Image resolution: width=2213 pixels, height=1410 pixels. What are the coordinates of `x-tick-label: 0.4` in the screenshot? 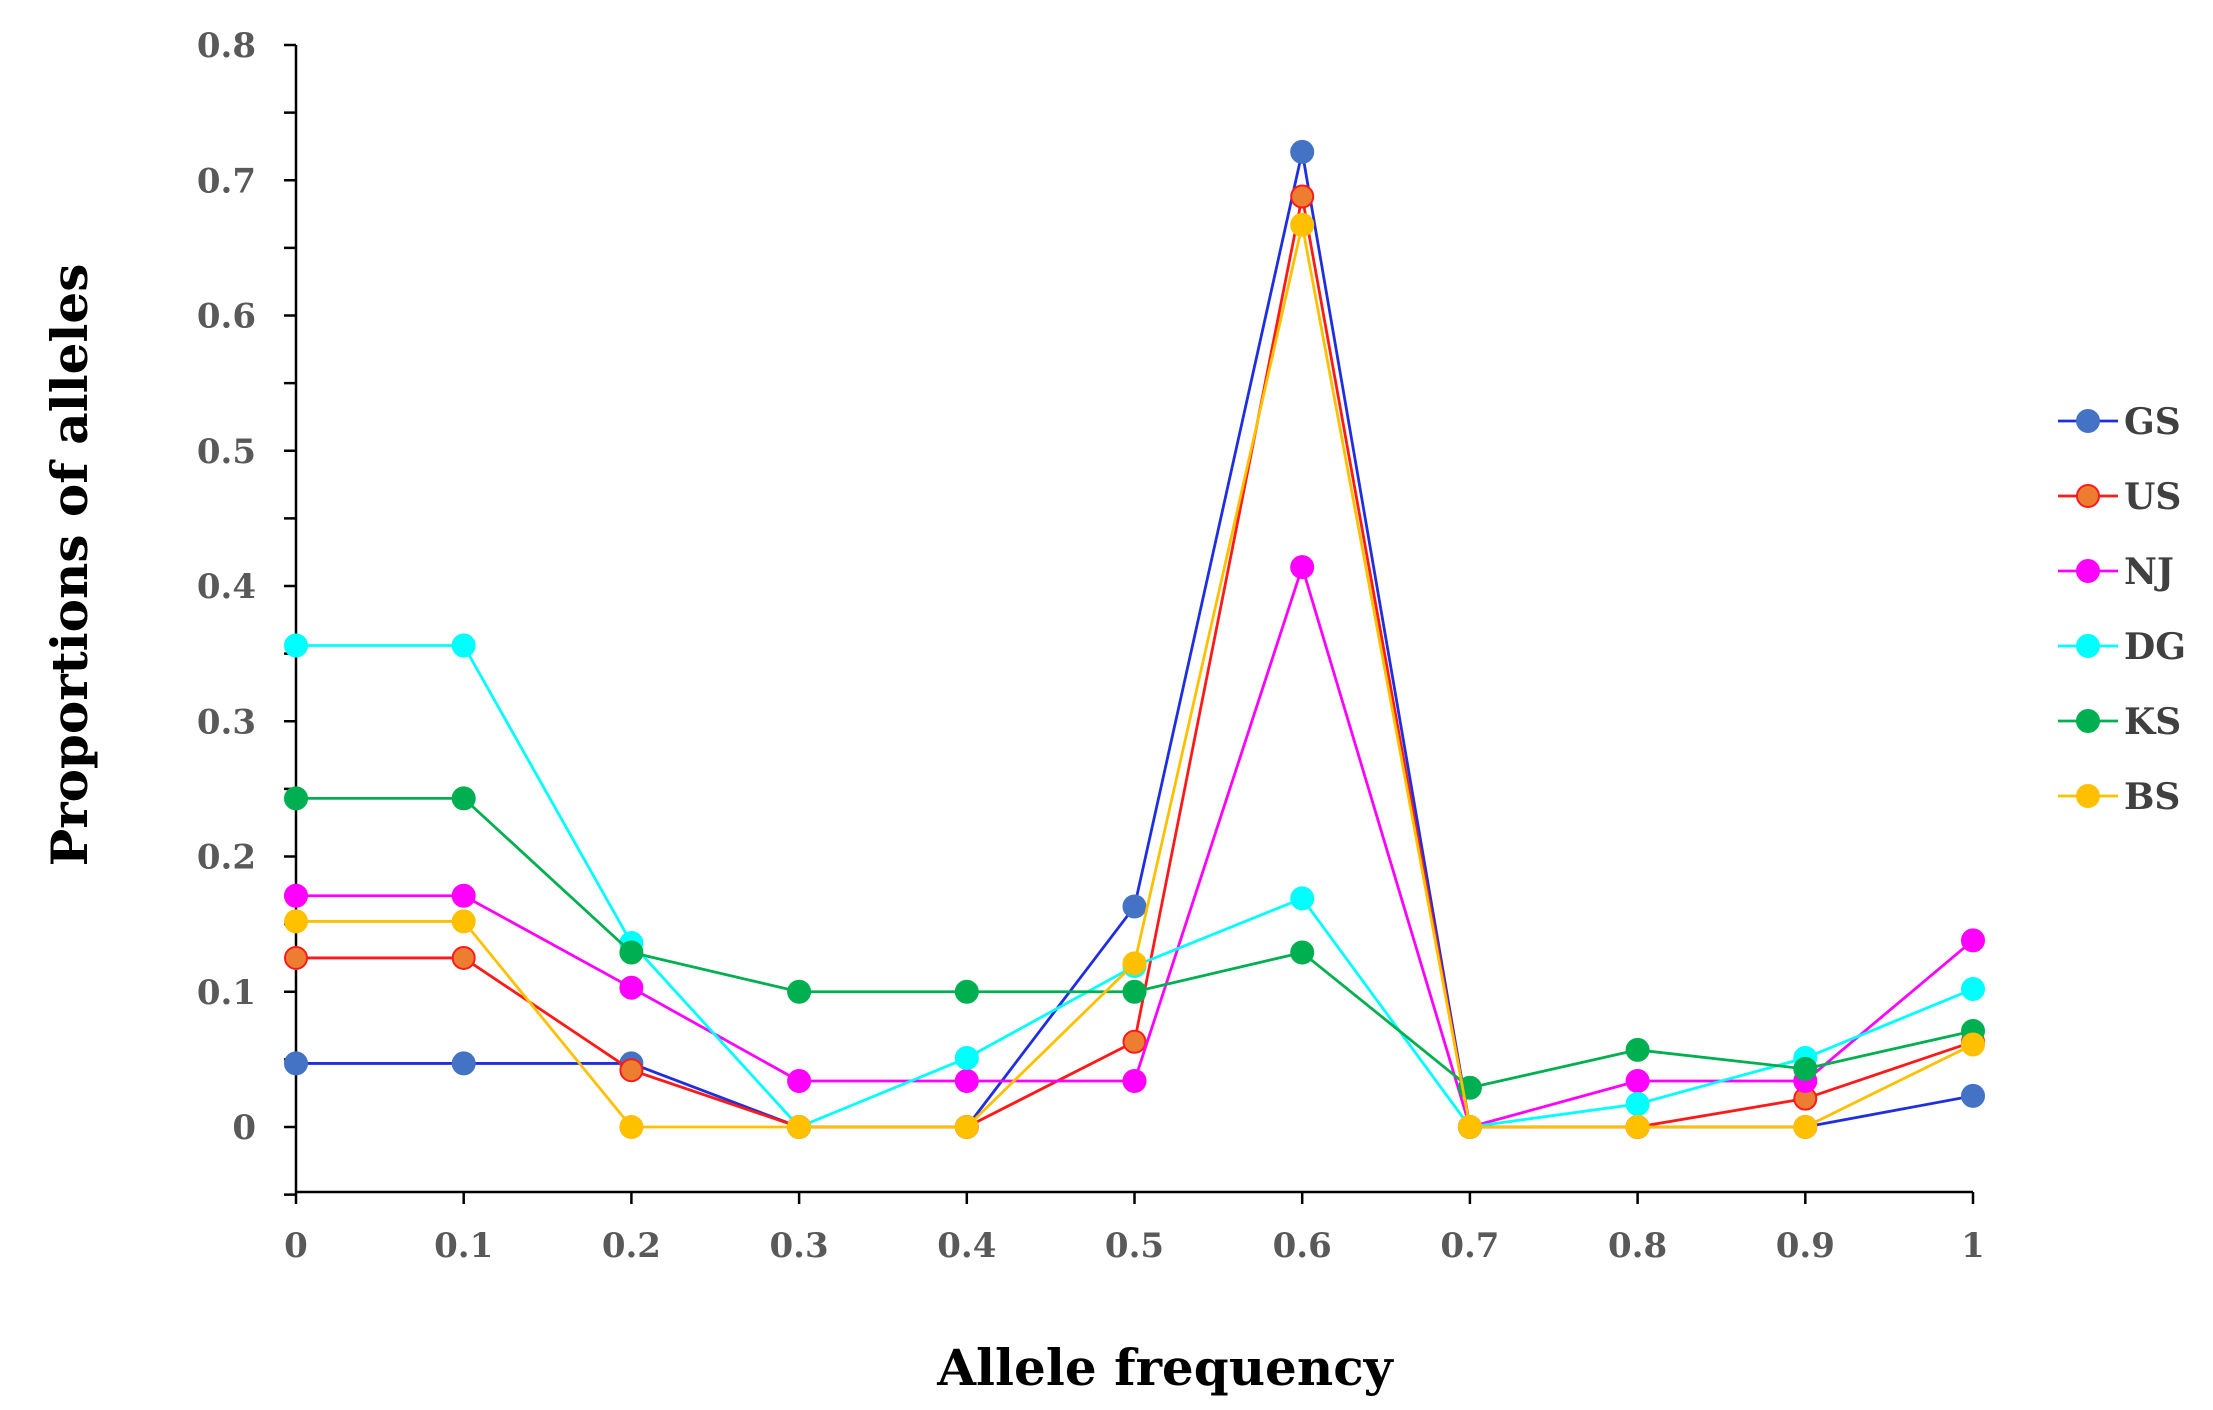 It's located at (966, 1246).